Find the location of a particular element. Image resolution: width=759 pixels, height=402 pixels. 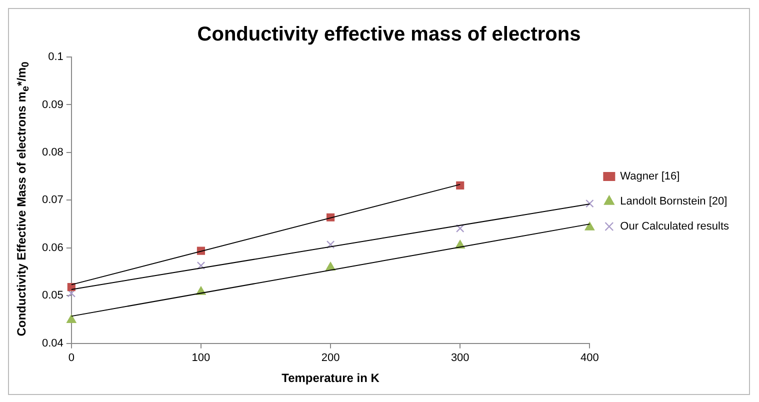

x-tick-label: 400 is located at coordinates (589, 358).